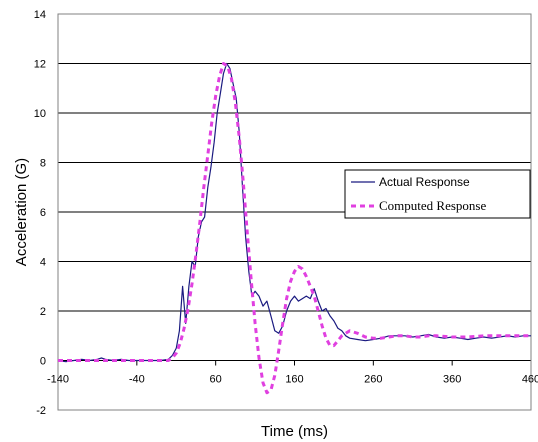  Describe the element at coordinates (43, 263) in the screenshot. I see `y-tick-label: 4` at that location.